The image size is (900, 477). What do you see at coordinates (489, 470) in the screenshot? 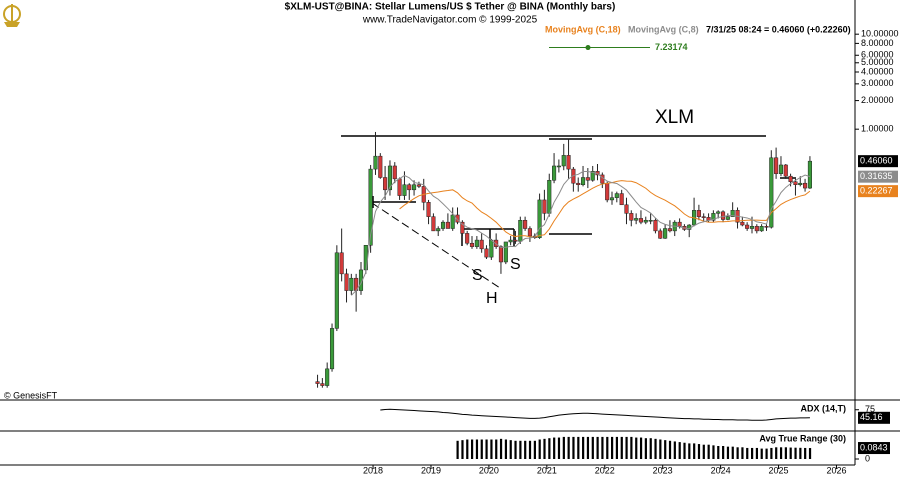
I see `x-tick-label: 2020` at bounding box center [489, 470].